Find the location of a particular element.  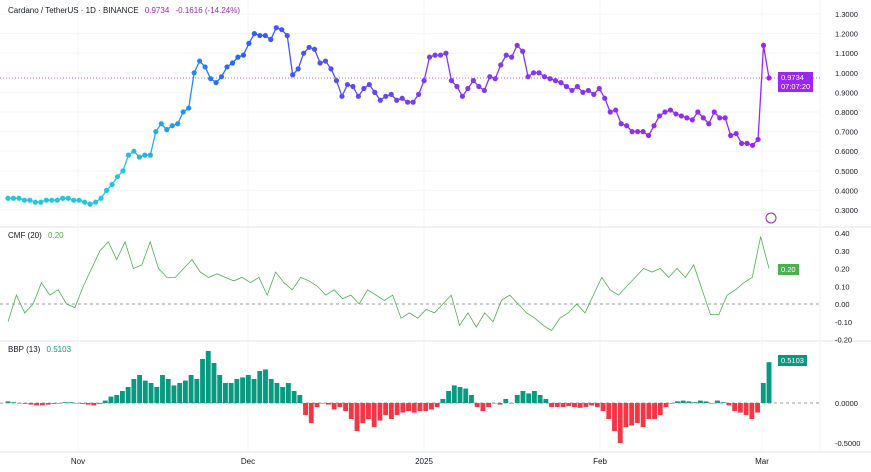

price-badge-countdown: 07:07:20 is located at coordinates (796, 86).